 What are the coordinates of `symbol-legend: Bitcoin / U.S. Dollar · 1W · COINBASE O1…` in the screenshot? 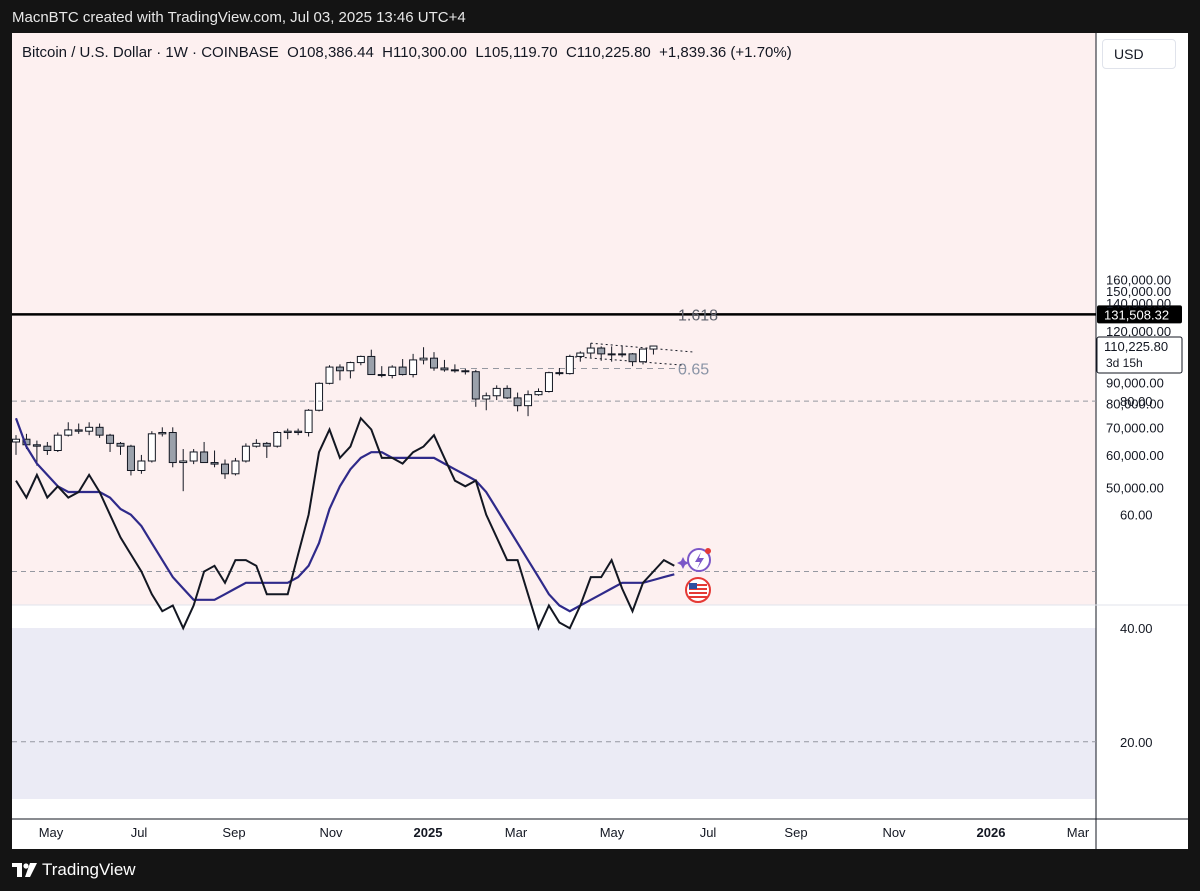 It's located at (407, 52).